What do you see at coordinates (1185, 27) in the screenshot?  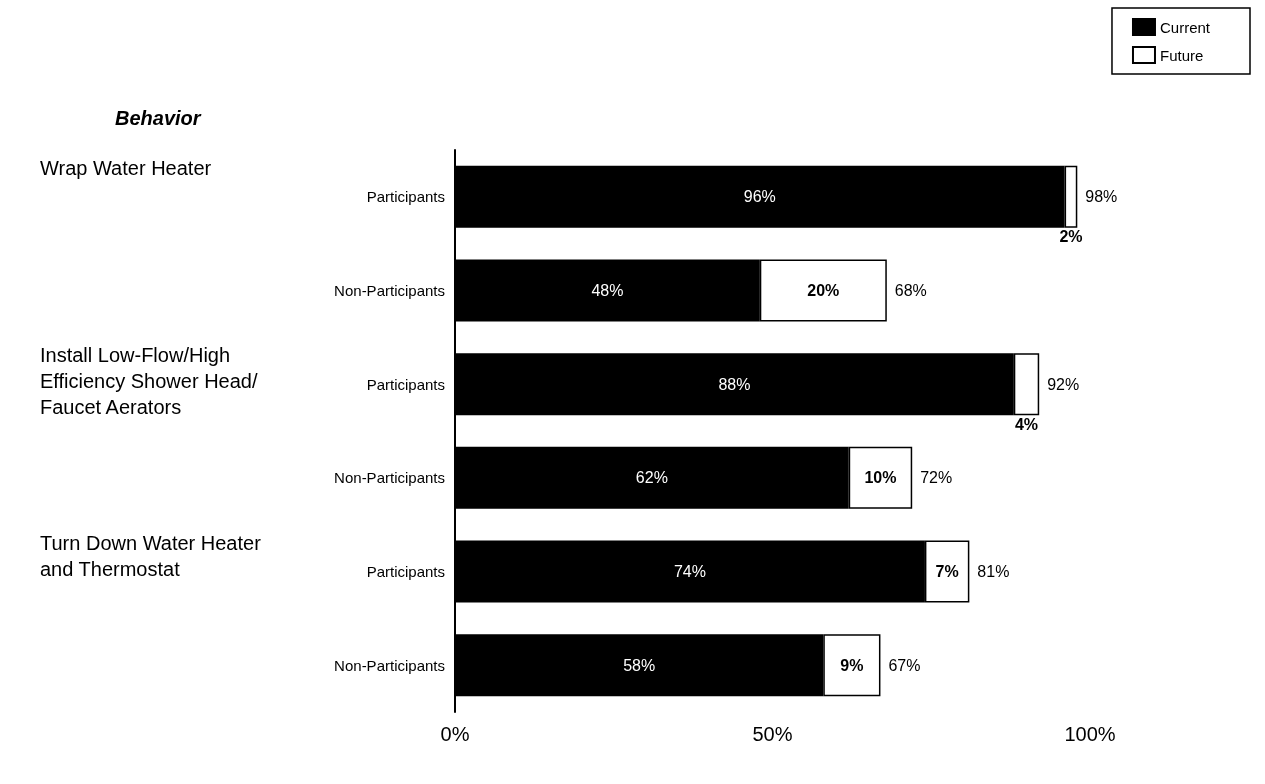 I see `legend-label: Current` at bounding box center [1185, 27].